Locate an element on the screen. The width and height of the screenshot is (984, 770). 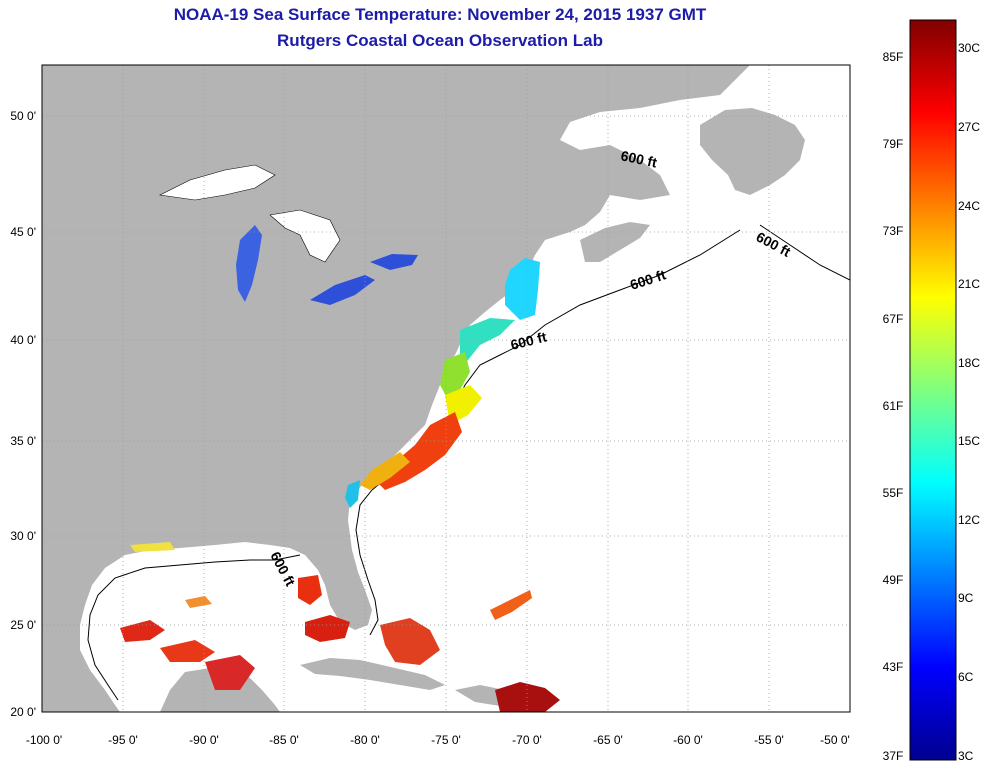
x-tick-label: -60 0' is located at coordinates (688, 740).